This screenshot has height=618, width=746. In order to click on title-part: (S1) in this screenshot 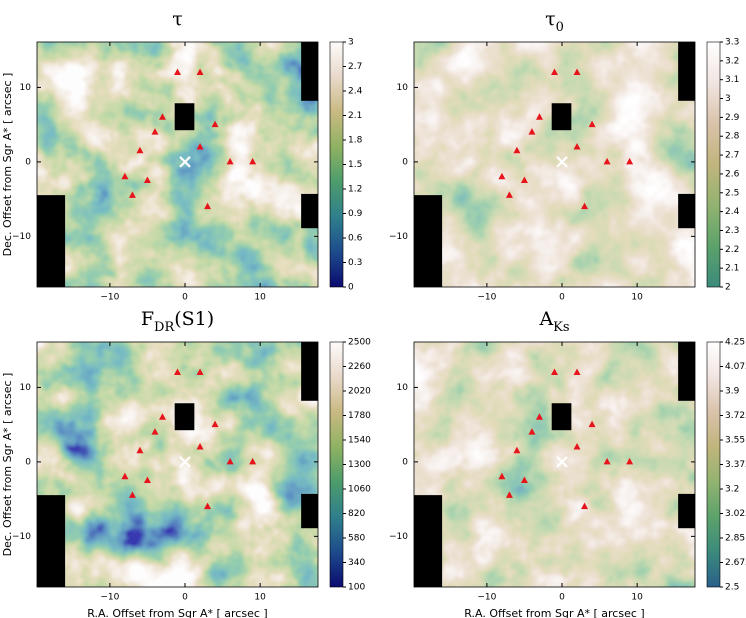, I will do `click(194, 319)`.